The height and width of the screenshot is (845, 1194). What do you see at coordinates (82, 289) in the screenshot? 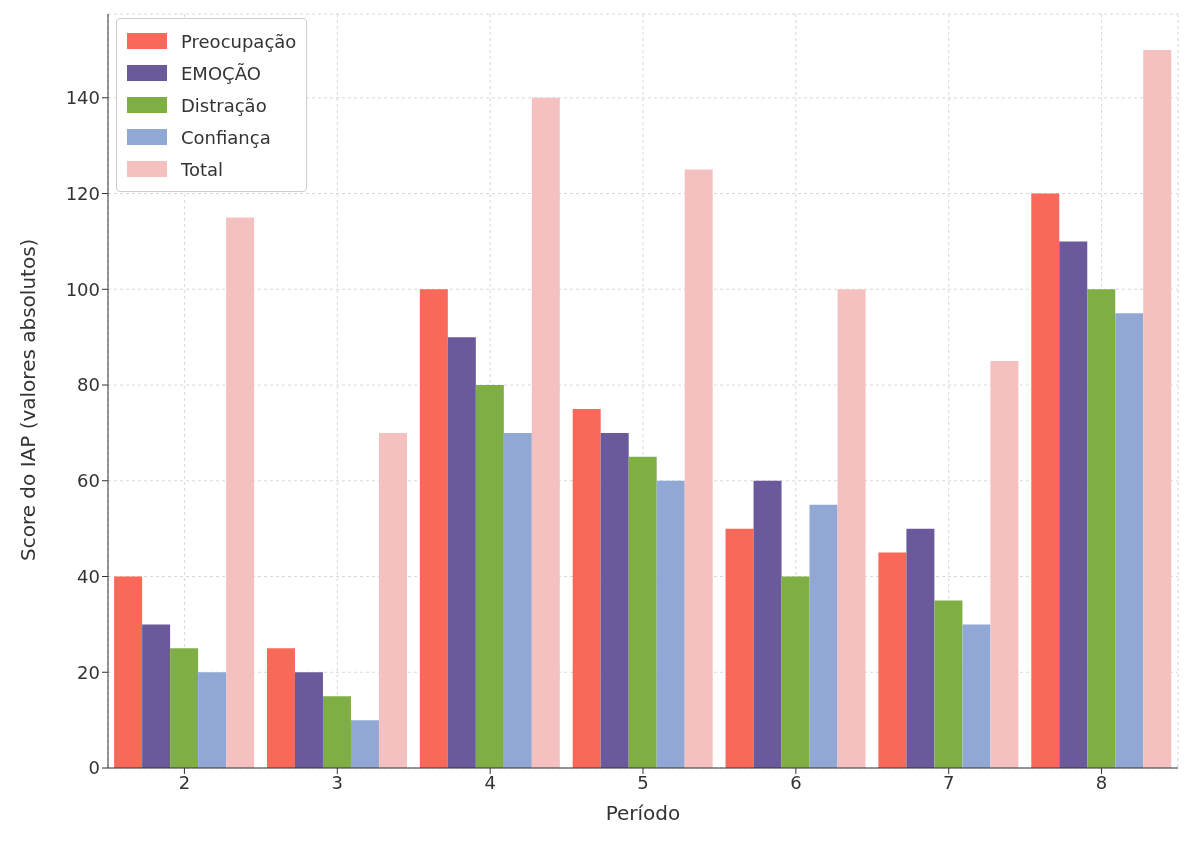
I see `y-tick-label: 100` at bounding box center [82, 289].